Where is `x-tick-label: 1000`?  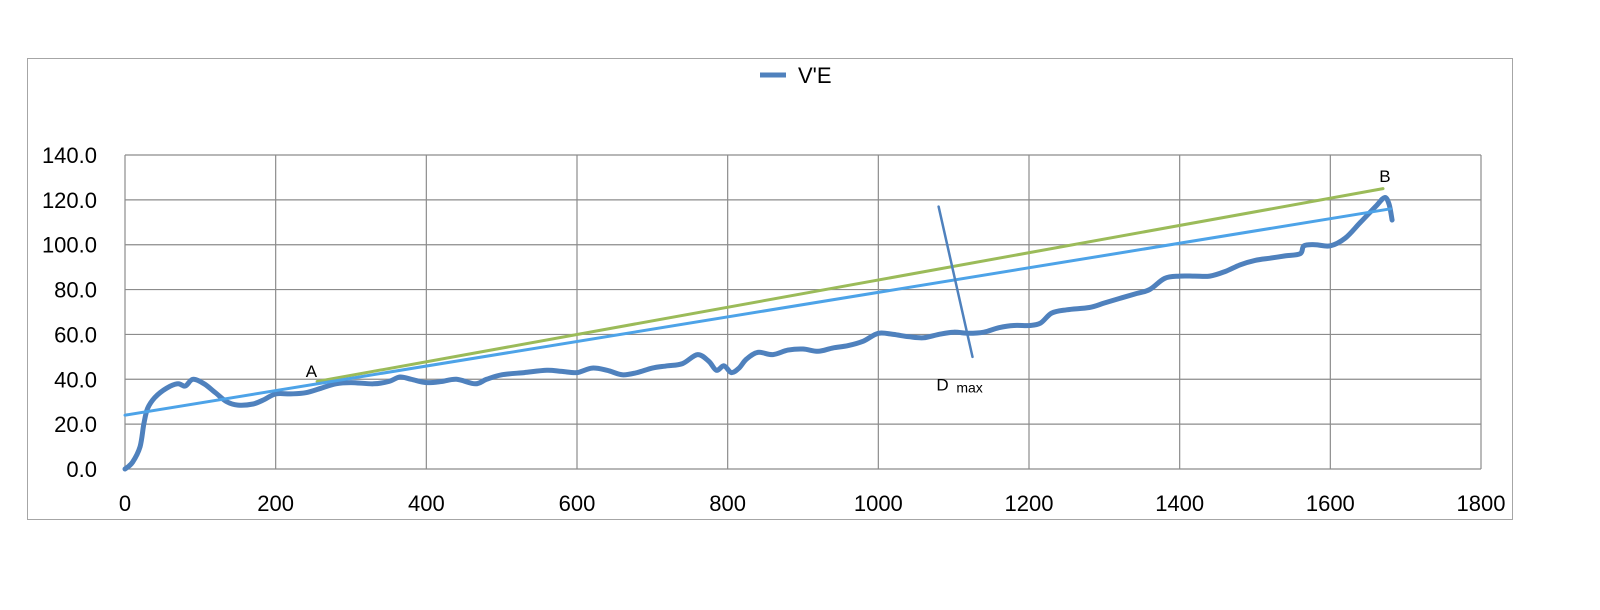
x-tick-label: 1000 is located at coordinates (878, 503).